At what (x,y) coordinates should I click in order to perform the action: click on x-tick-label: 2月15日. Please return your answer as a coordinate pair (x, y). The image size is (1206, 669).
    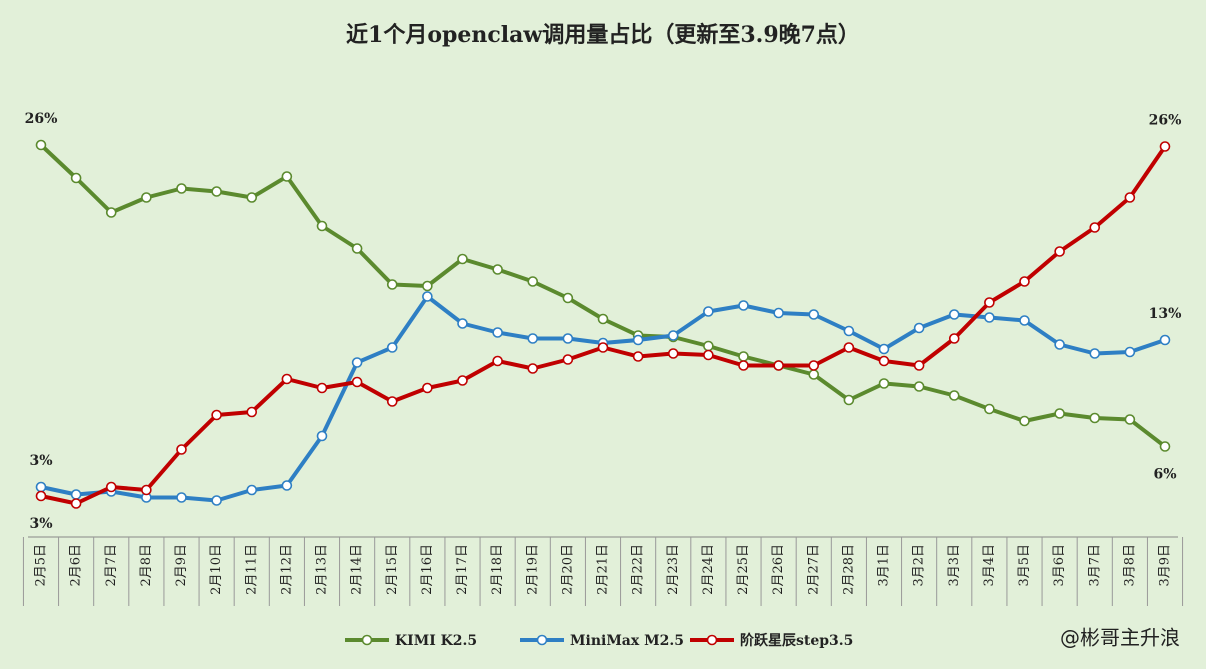
    Looking at the image, I should click on (392, 569).